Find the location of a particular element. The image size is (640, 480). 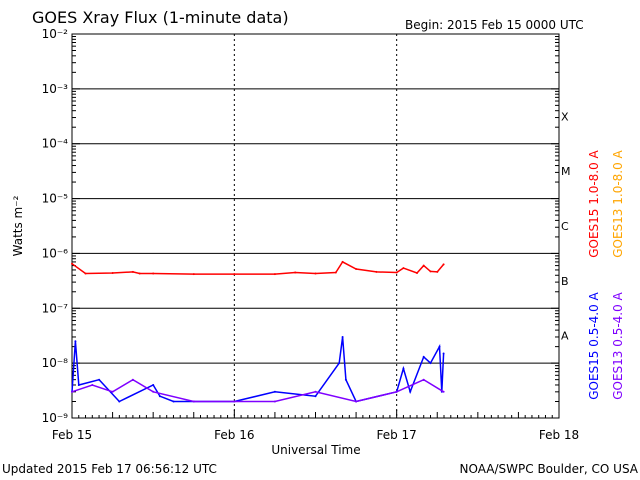

x-axis-ticks: Feb 15 Feb 16 Feb 17 Feb 18 is located at coordinates (315, 426).